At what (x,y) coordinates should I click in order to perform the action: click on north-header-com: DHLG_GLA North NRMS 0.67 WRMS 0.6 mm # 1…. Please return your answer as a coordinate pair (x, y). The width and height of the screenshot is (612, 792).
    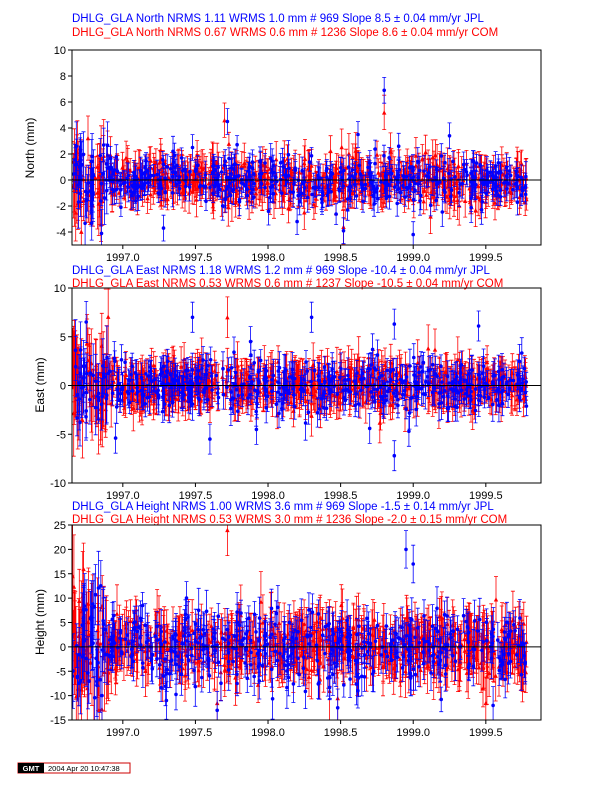
    Looking at the image, I should click on (285, 33).